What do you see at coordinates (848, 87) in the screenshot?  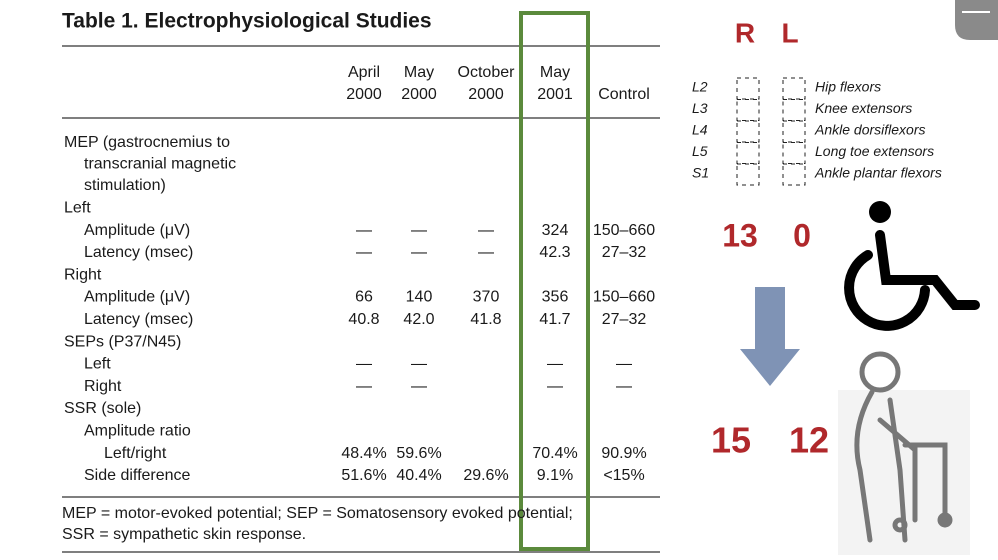 I see `muscle-label: Hip flexors` at bounding box center [848, 87].